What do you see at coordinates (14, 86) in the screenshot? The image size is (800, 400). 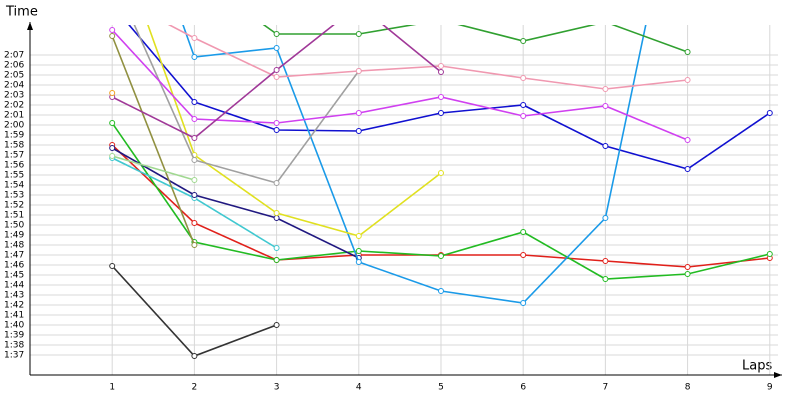 I see `y-tick-label: 2:04` at bounding box center [14, 86].